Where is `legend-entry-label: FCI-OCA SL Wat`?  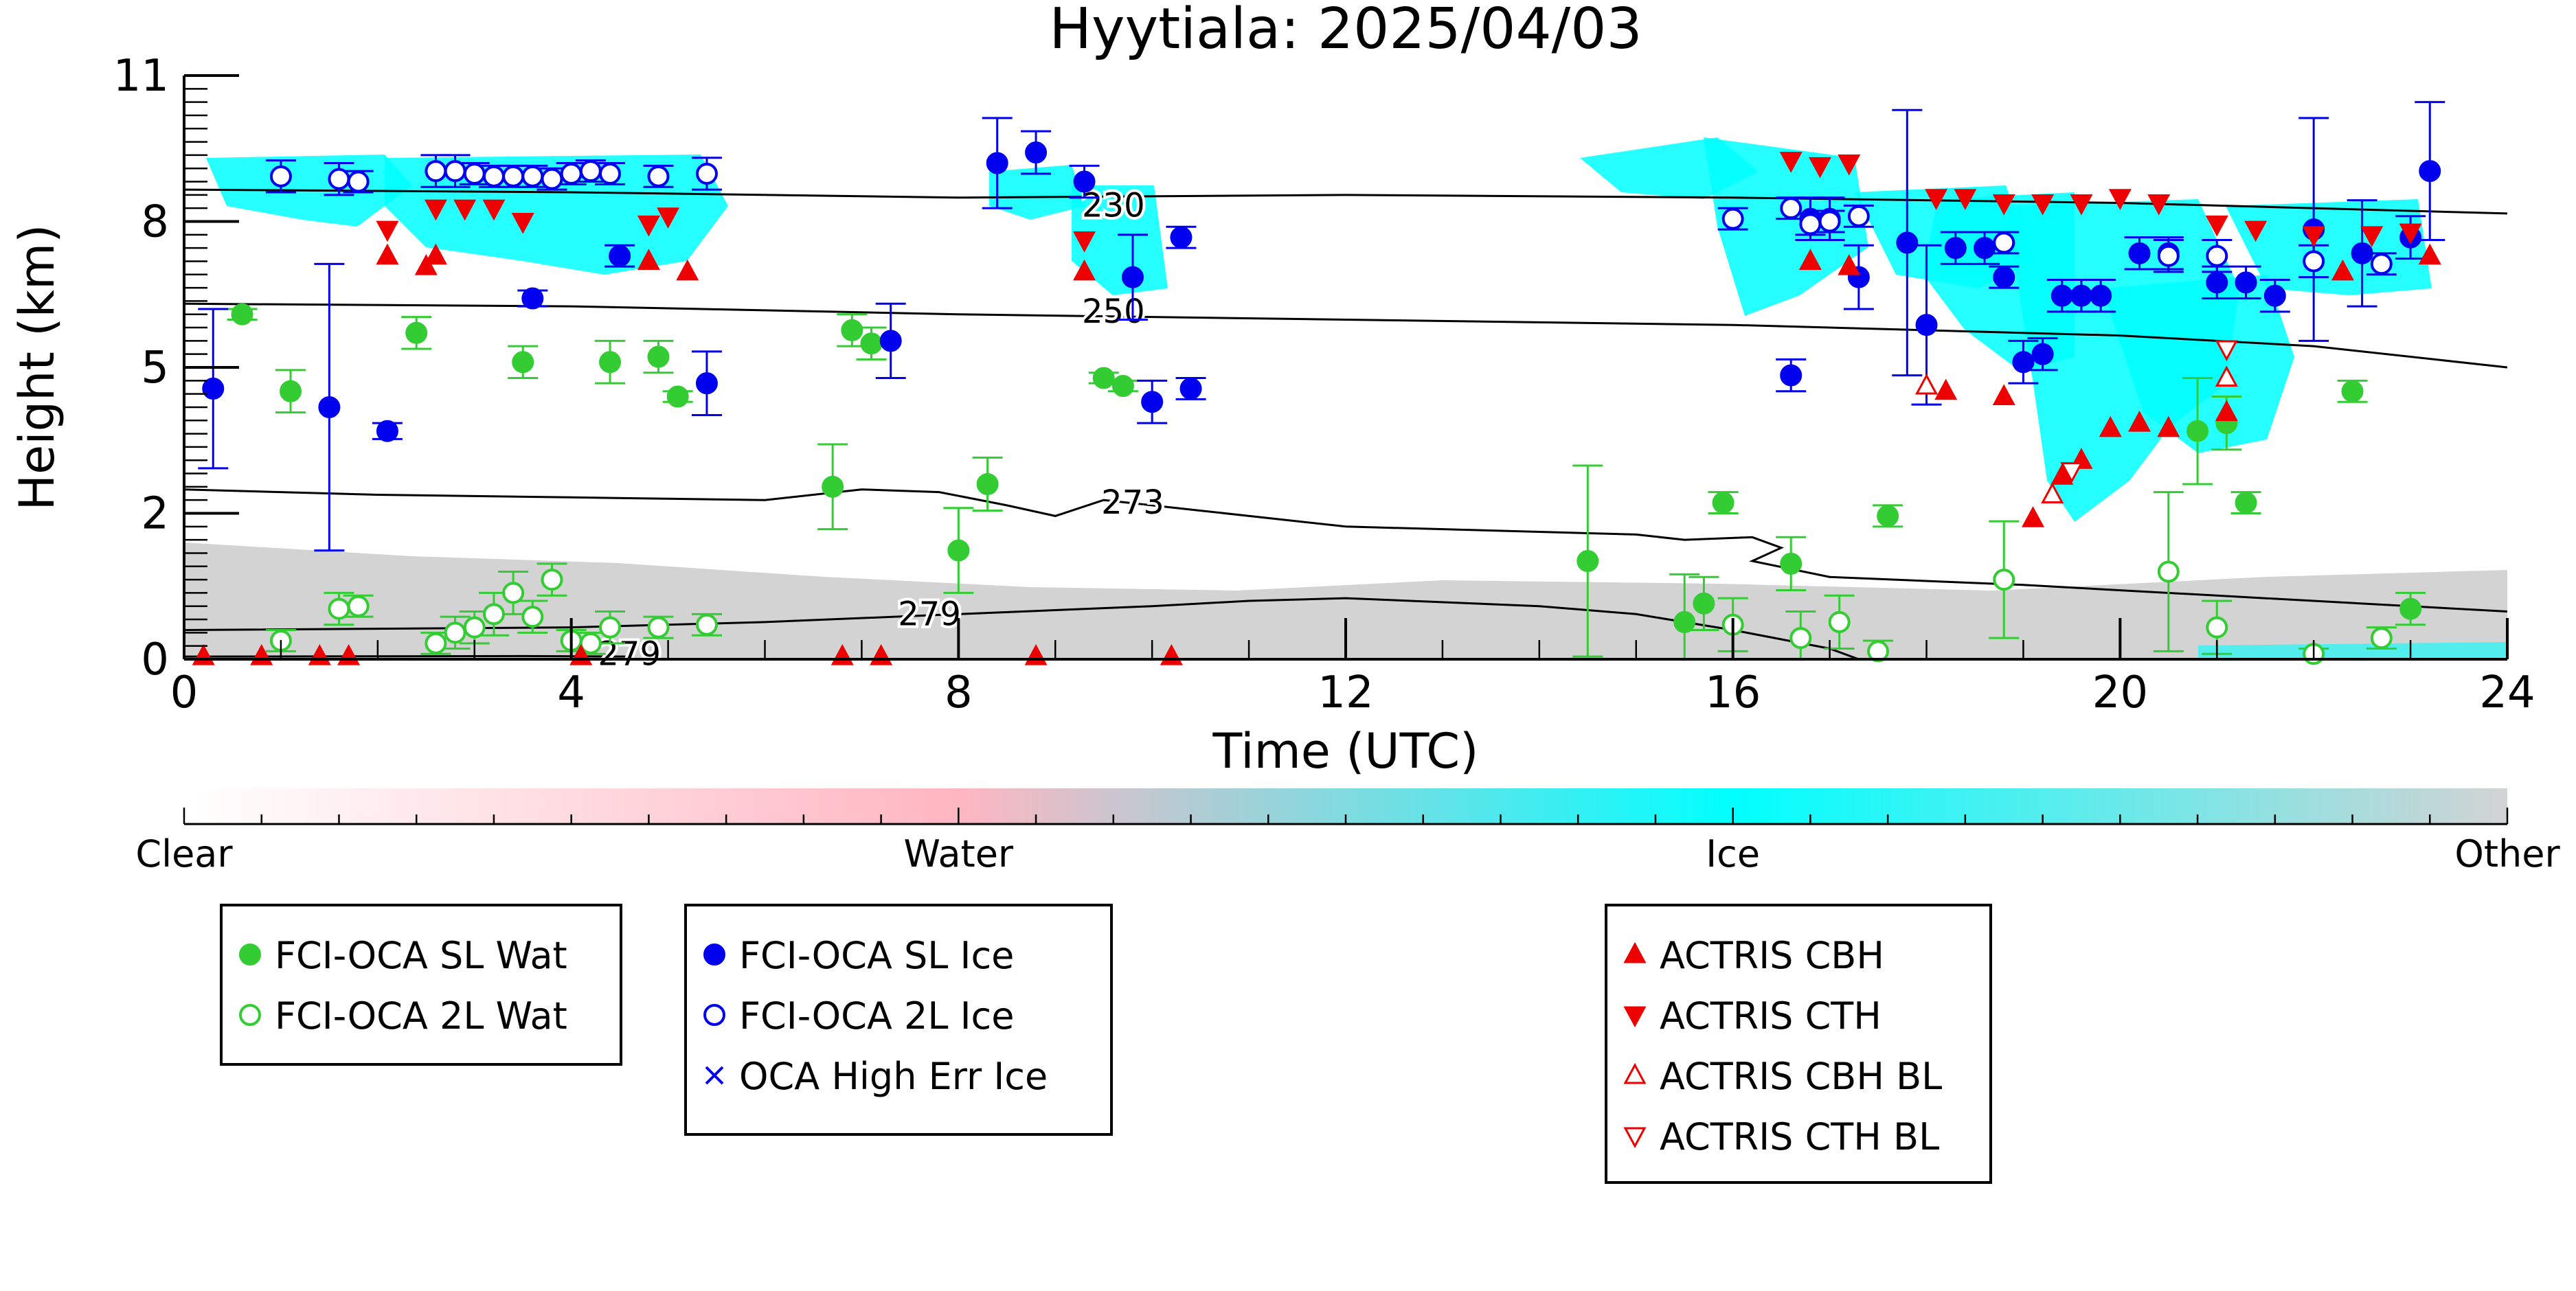
legend-entry-label: FCI-OCA SL Wat is located at coordinates (421, 956).